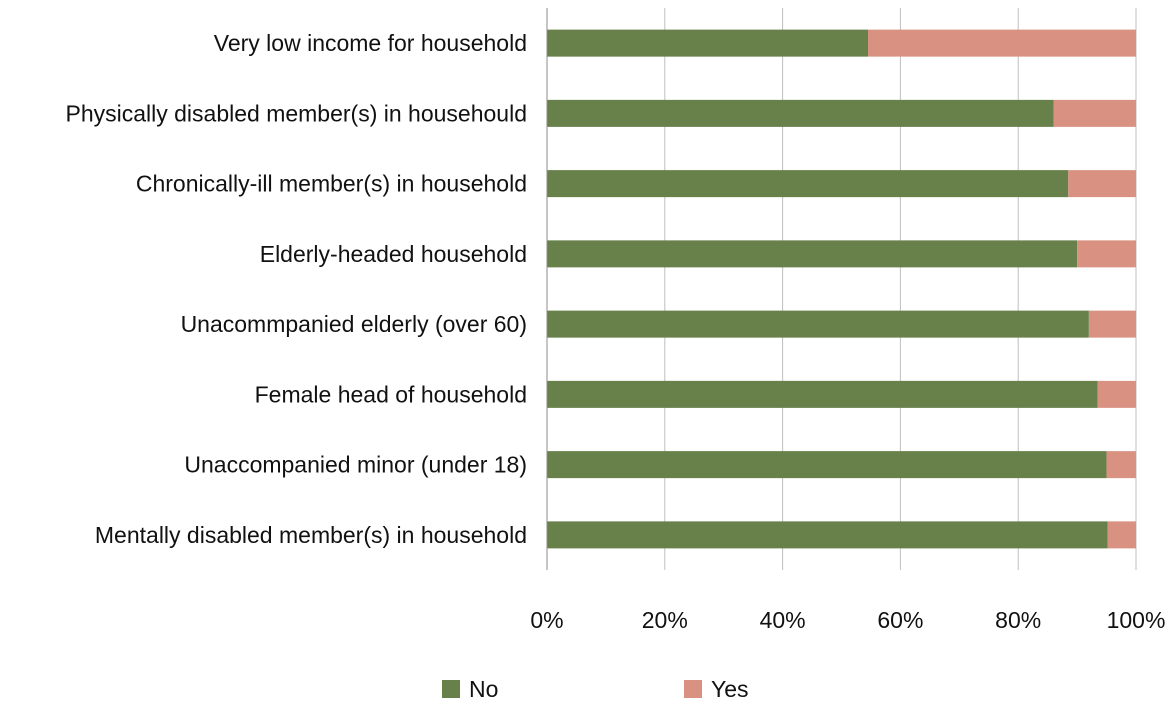  I want to click on legend-swatch-no, so click(451, 689).